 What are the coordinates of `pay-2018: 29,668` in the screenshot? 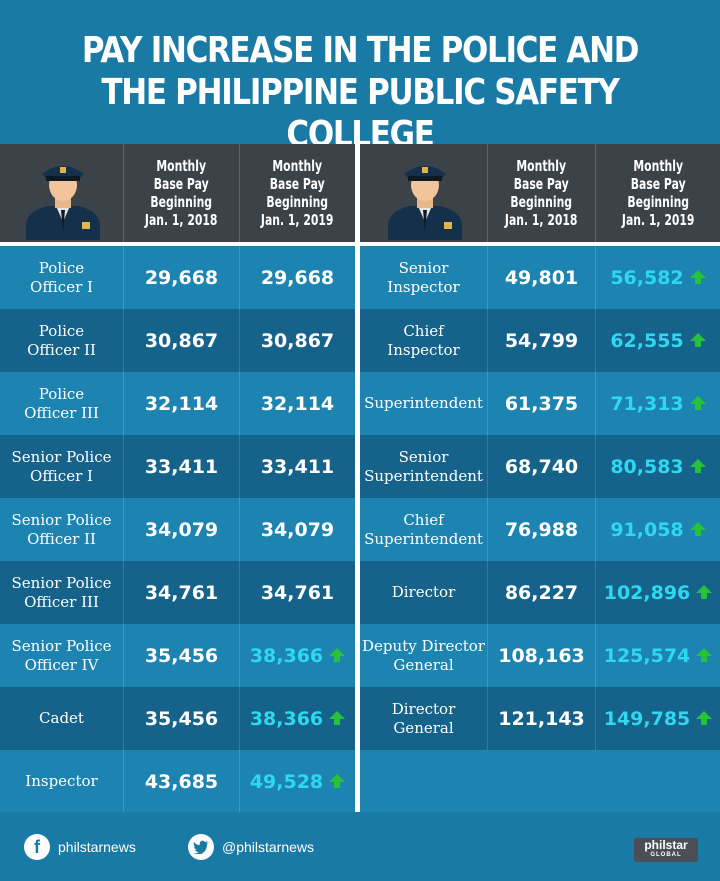 It's located at (181, 277).